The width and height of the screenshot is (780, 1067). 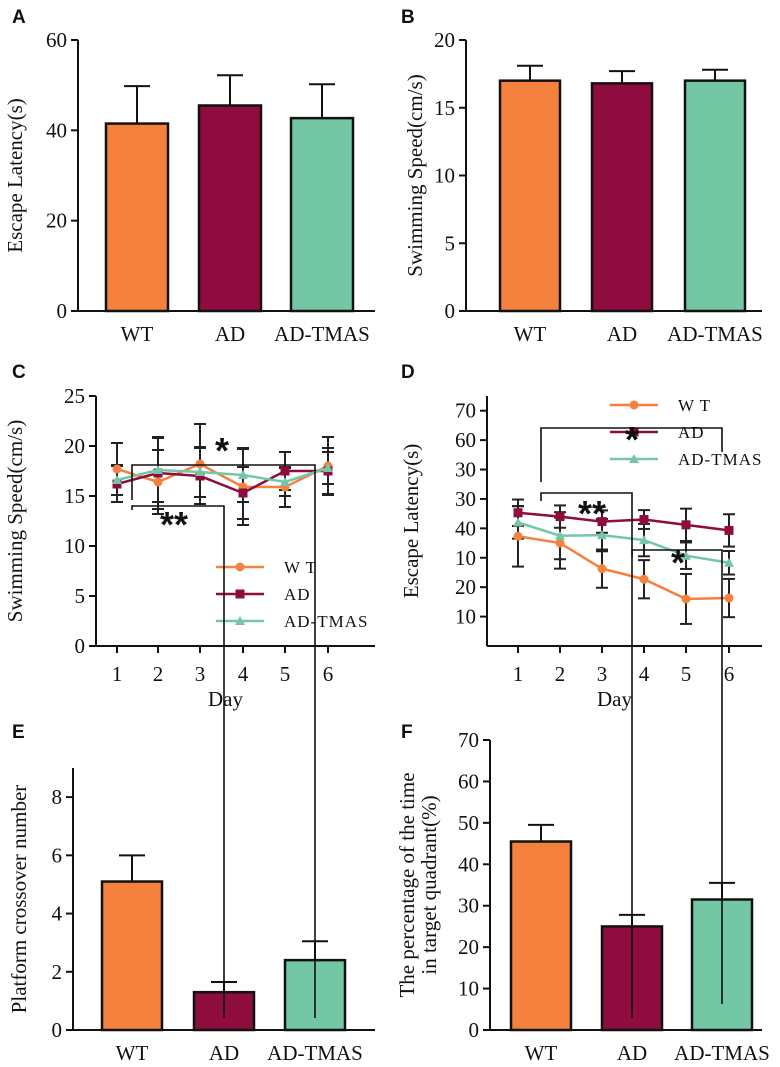 I want to click on panel-c-x-tick-label: 6, so click(x=328, y=674).